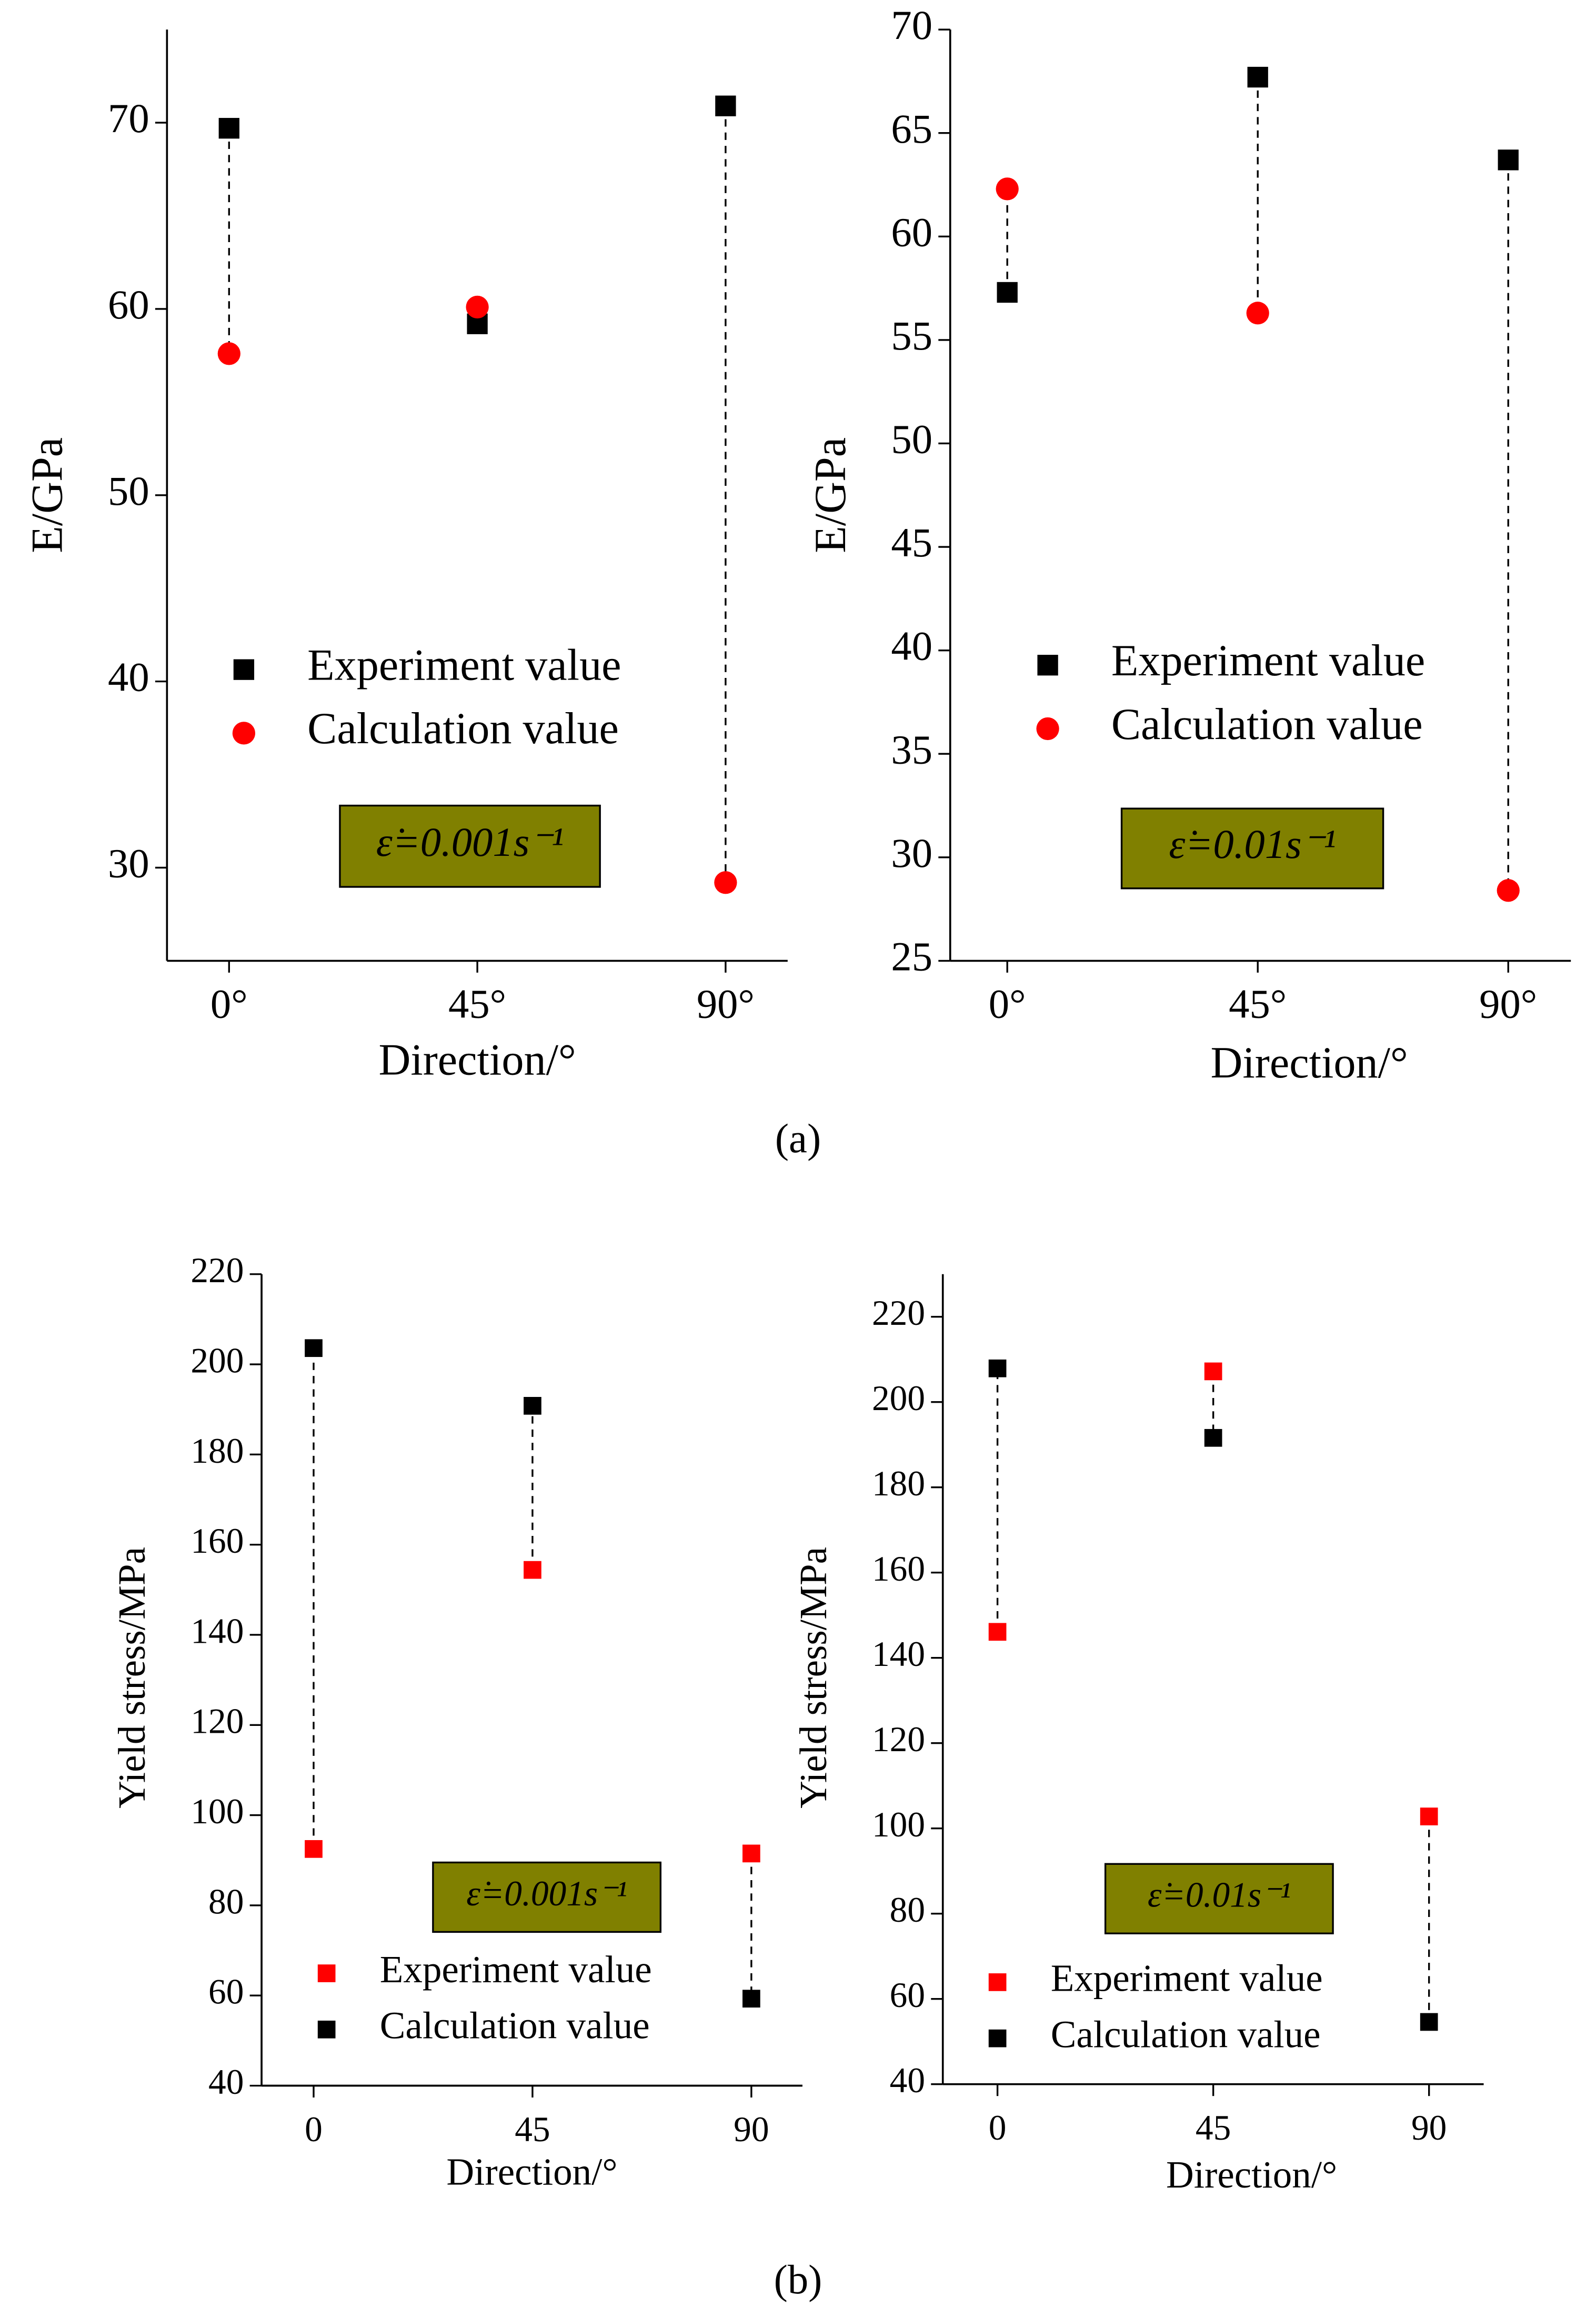 The width and height of the screenshot is (1596, 2317). What do you see at coordinates (217, 1451) in the screenshot?
I see `y-tick-label: 180` at bounding box center [217, 1451].